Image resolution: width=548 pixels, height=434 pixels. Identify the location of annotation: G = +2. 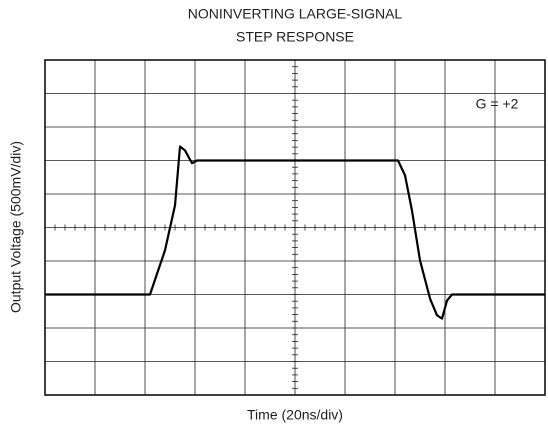
(497, 104).